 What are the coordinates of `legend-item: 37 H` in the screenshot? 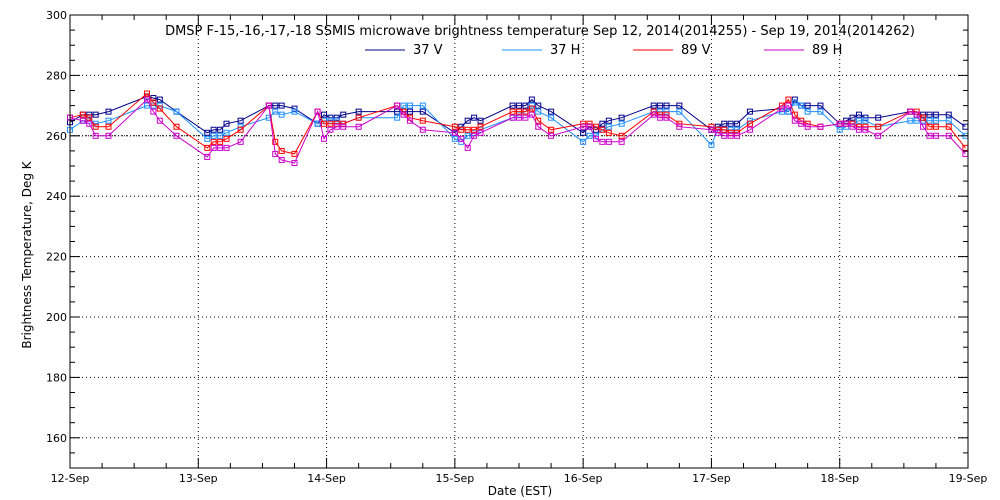 It's located at (541, 50).